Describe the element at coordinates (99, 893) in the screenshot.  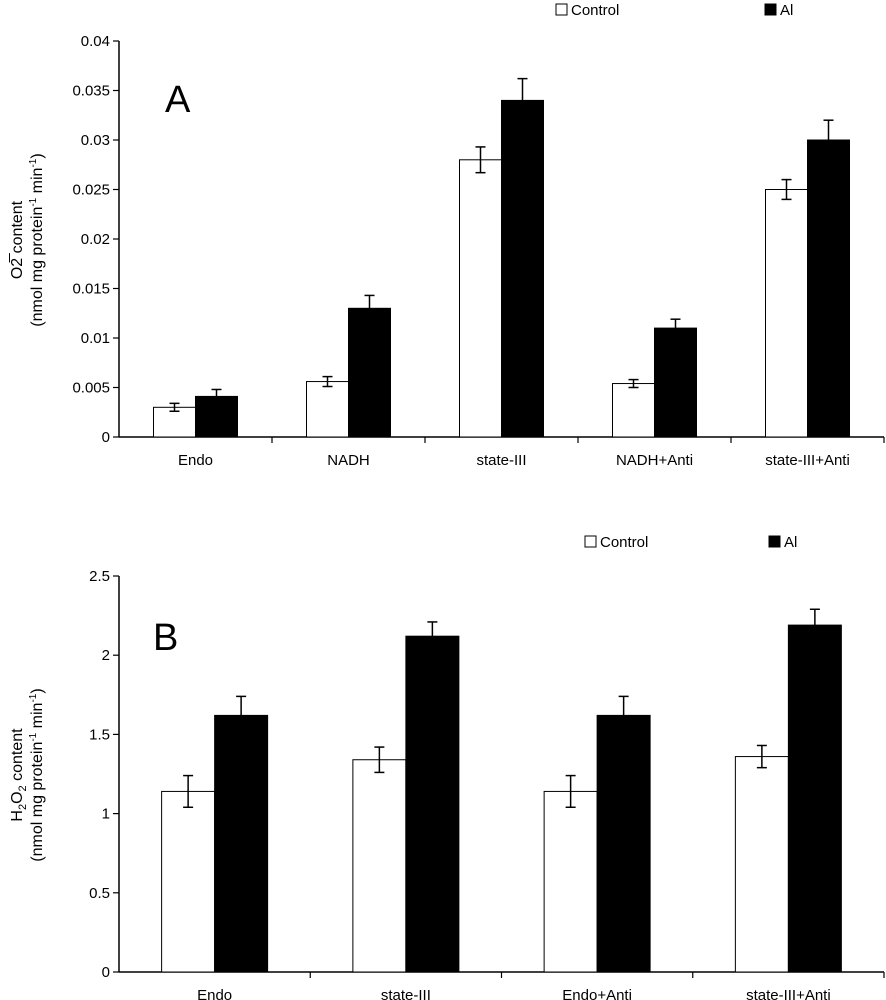
I see `y-tick-label: 0.5` at that location.